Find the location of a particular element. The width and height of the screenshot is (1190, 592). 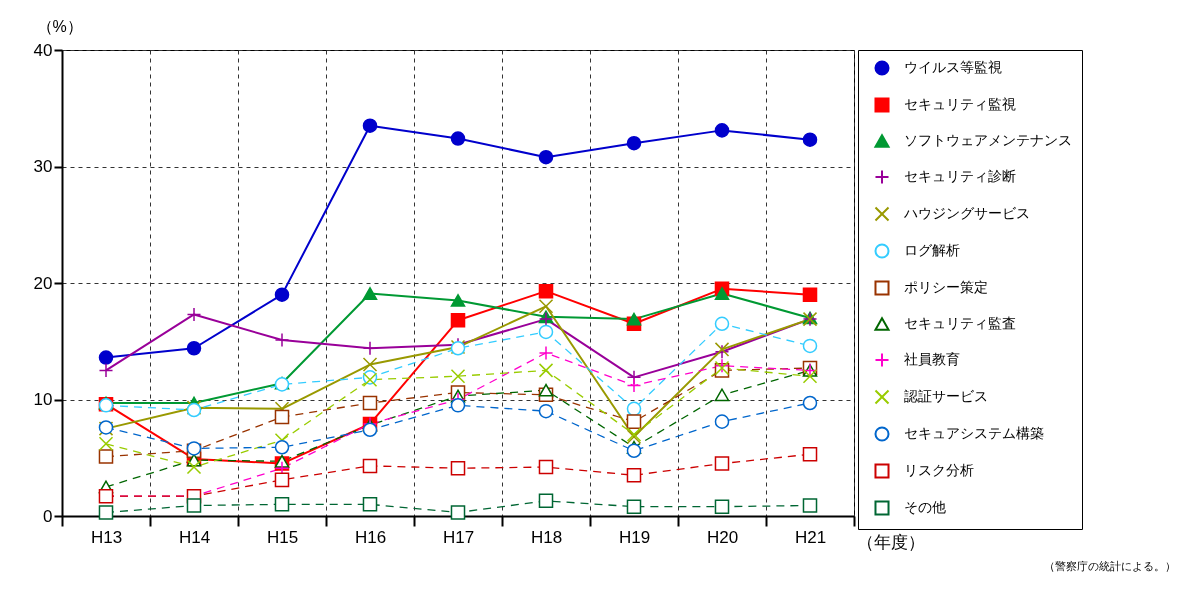

legend-label: 認証サービス is located at coordinates (946, 396).